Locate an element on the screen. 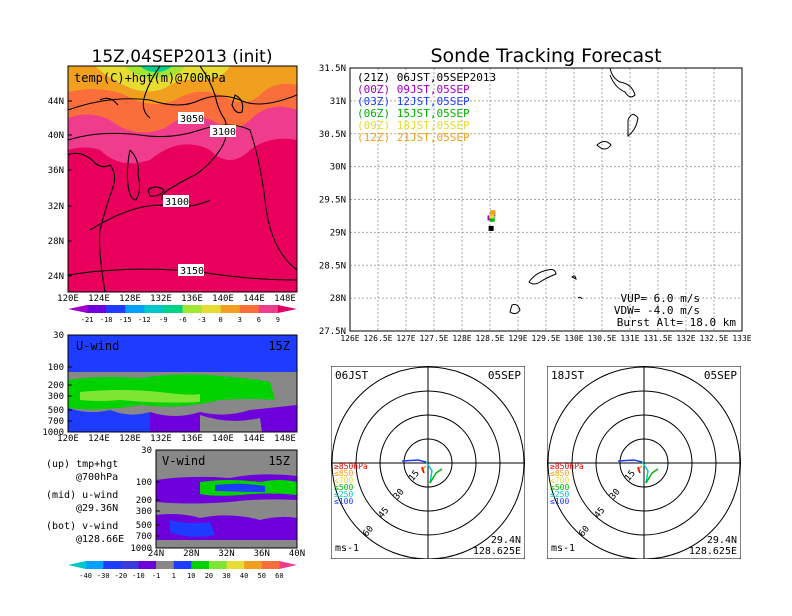  temp-colorbar-label: -15 is located at coordinates (125, 320).